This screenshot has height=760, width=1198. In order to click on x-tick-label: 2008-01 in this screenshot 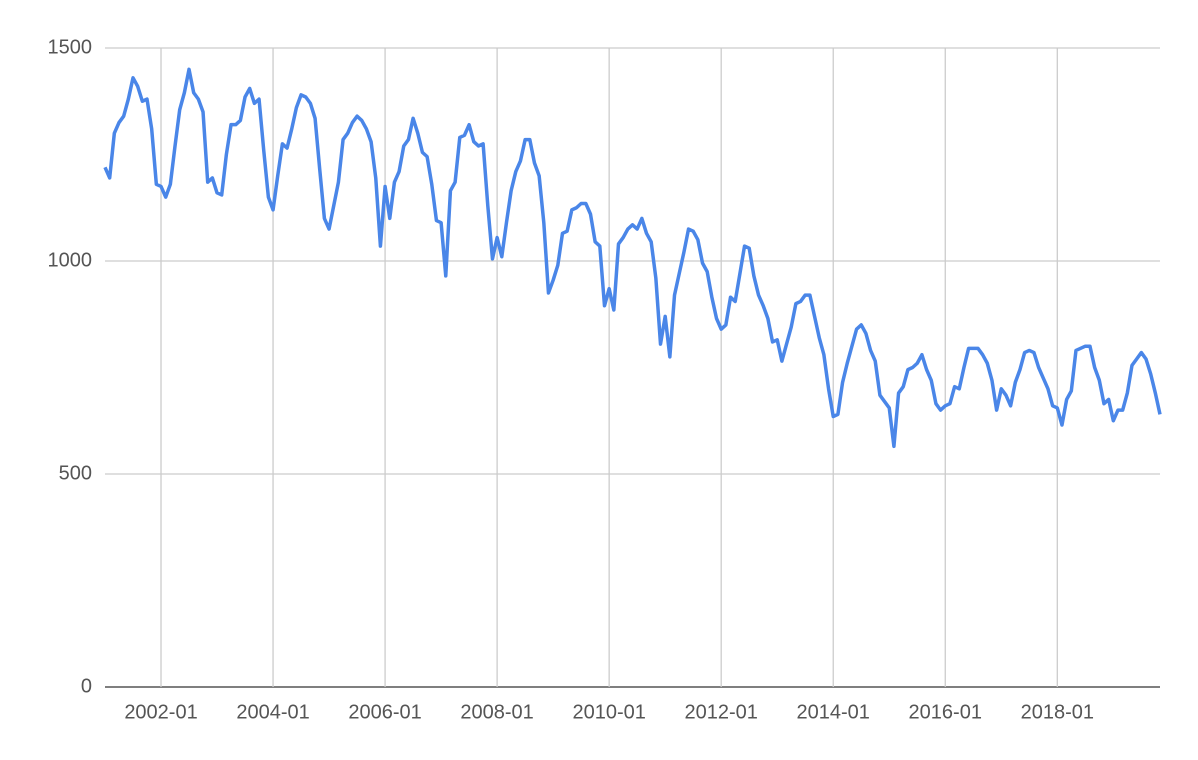, I will do `click(496, 712)`.